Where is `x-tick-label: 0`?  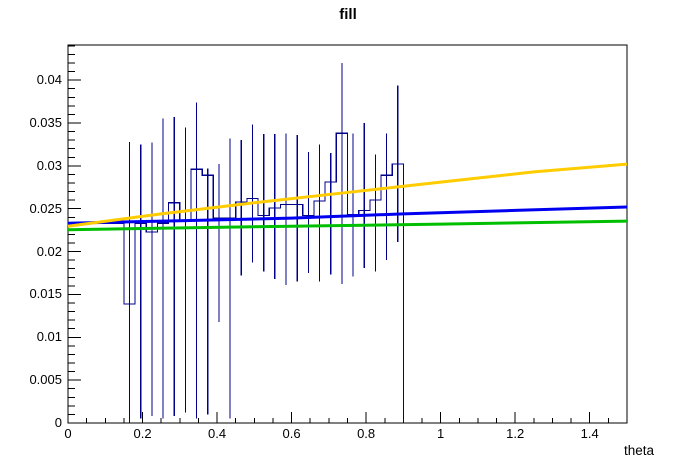 x-tick-label: 0 is located at coordinates (68, 433).